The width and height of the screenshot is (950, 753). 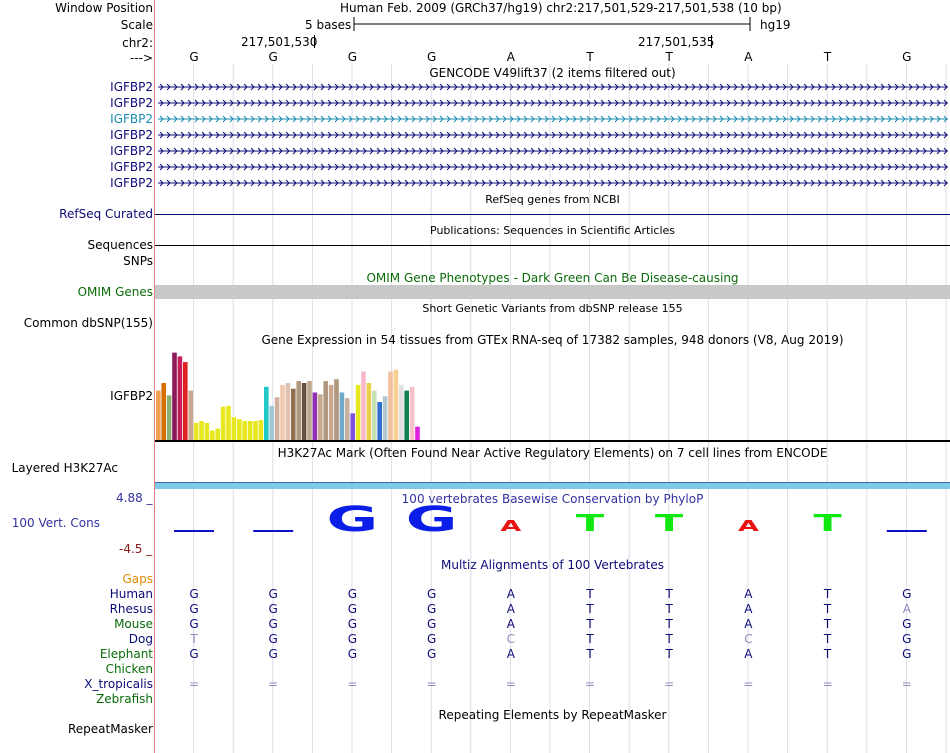 I want to click on repeatmasker-label: RepeatMasker, so click(x=110, y=729).